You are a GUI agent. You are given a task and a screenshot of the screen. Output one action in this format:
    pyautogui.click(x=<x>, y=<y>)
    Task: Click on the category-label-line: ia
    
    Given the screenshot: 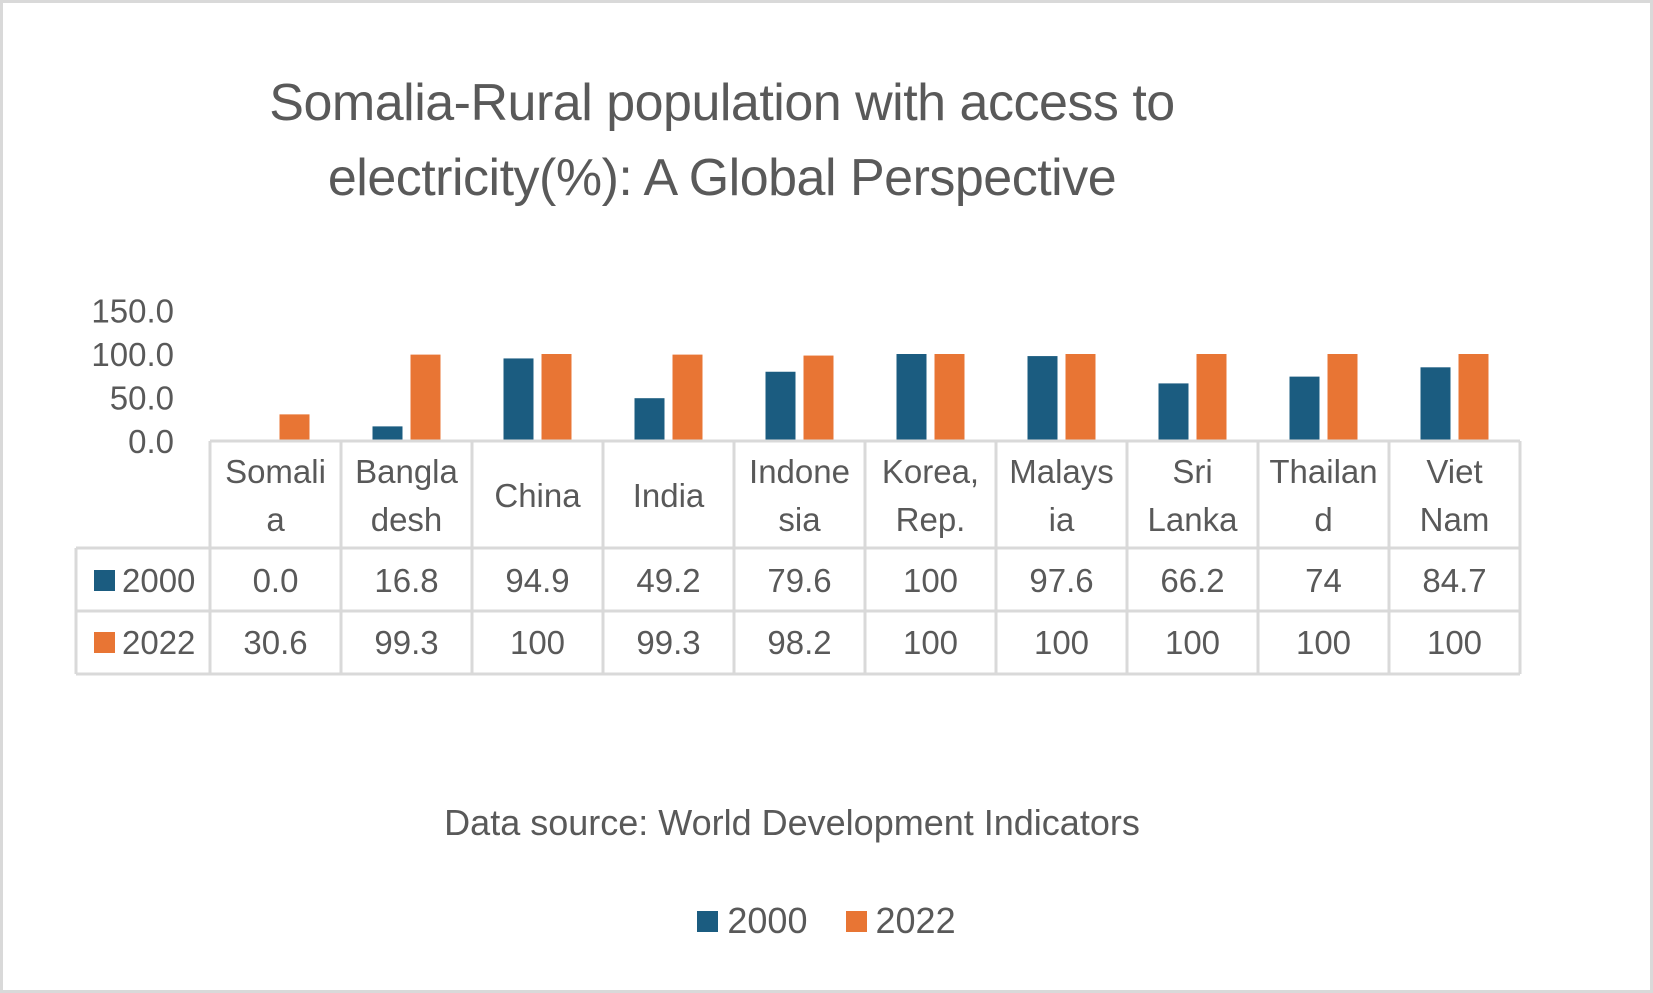 What is the action you would take?
    pyautogui.click(x=1062, y=519)
    